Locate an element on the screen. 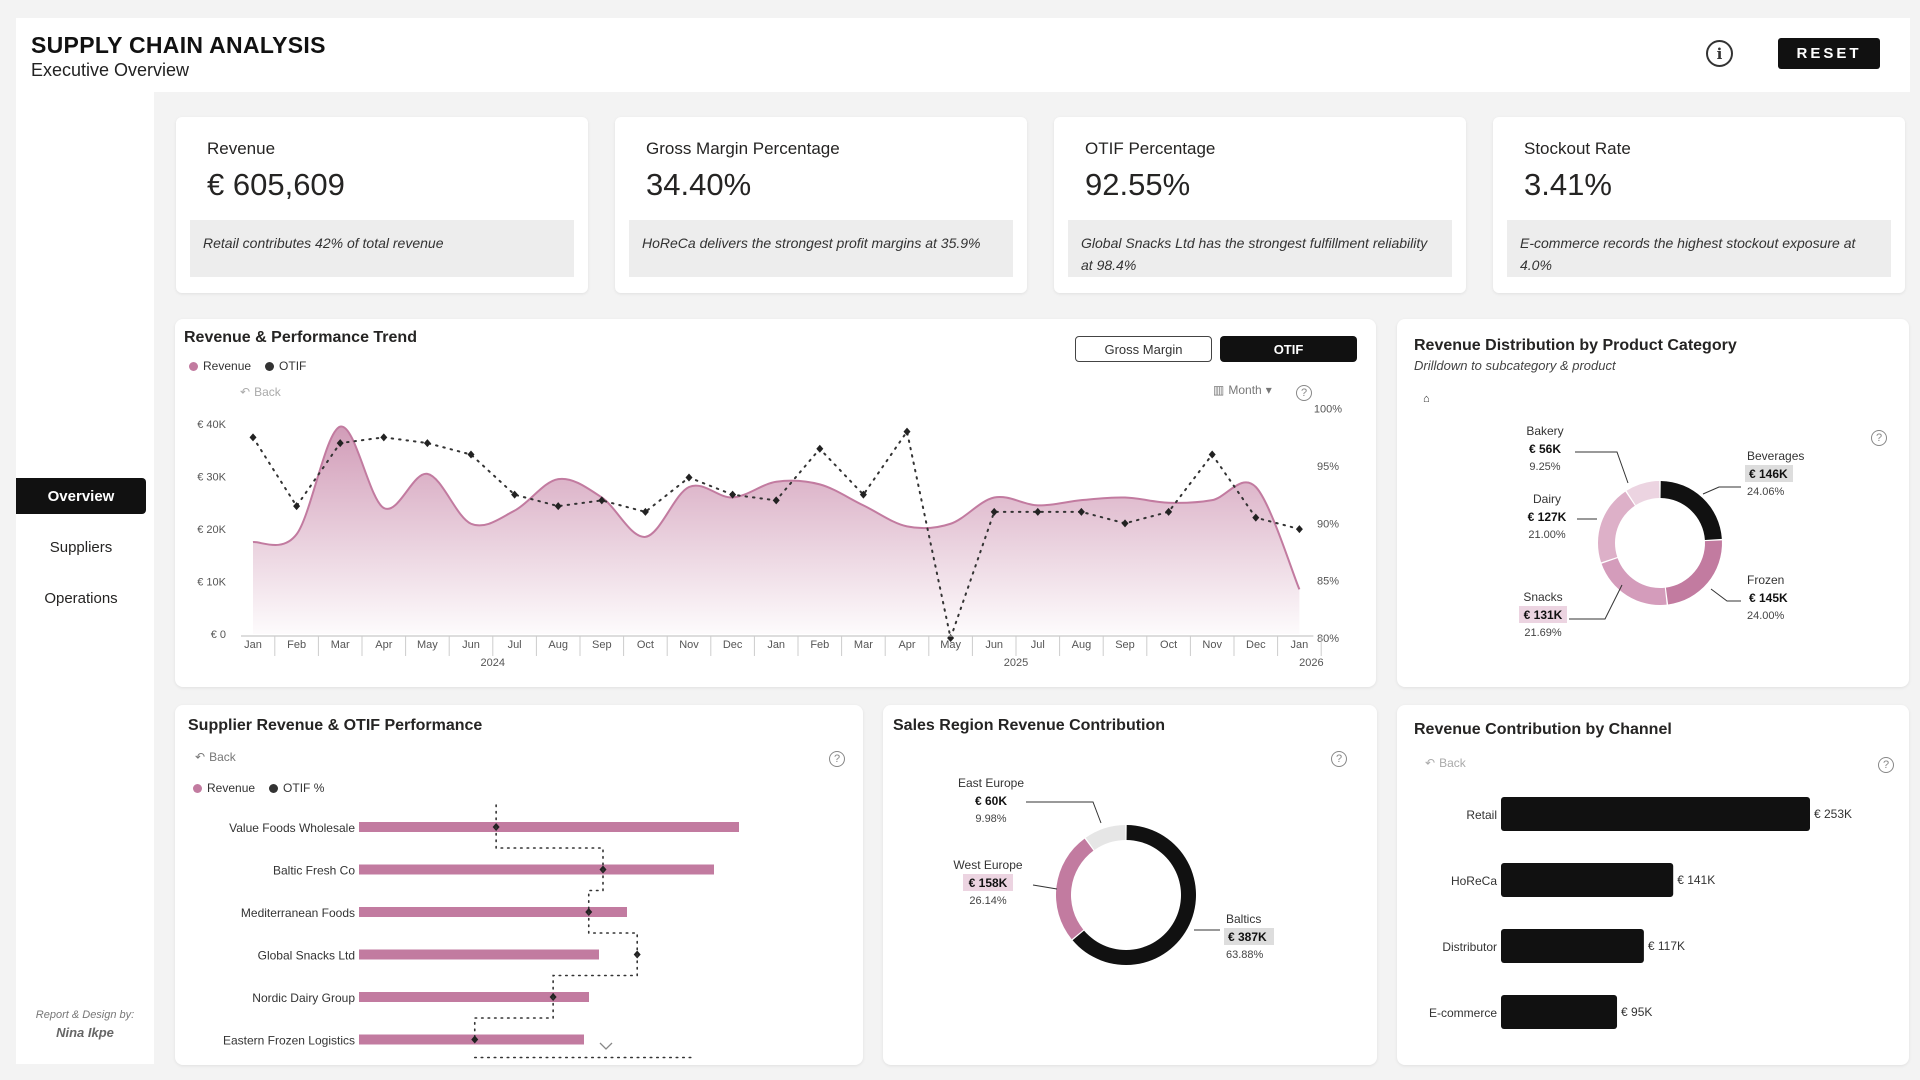 This screenshot has height=1080, width=1920. region-value: € 158K is located at coordinates (988, 883).